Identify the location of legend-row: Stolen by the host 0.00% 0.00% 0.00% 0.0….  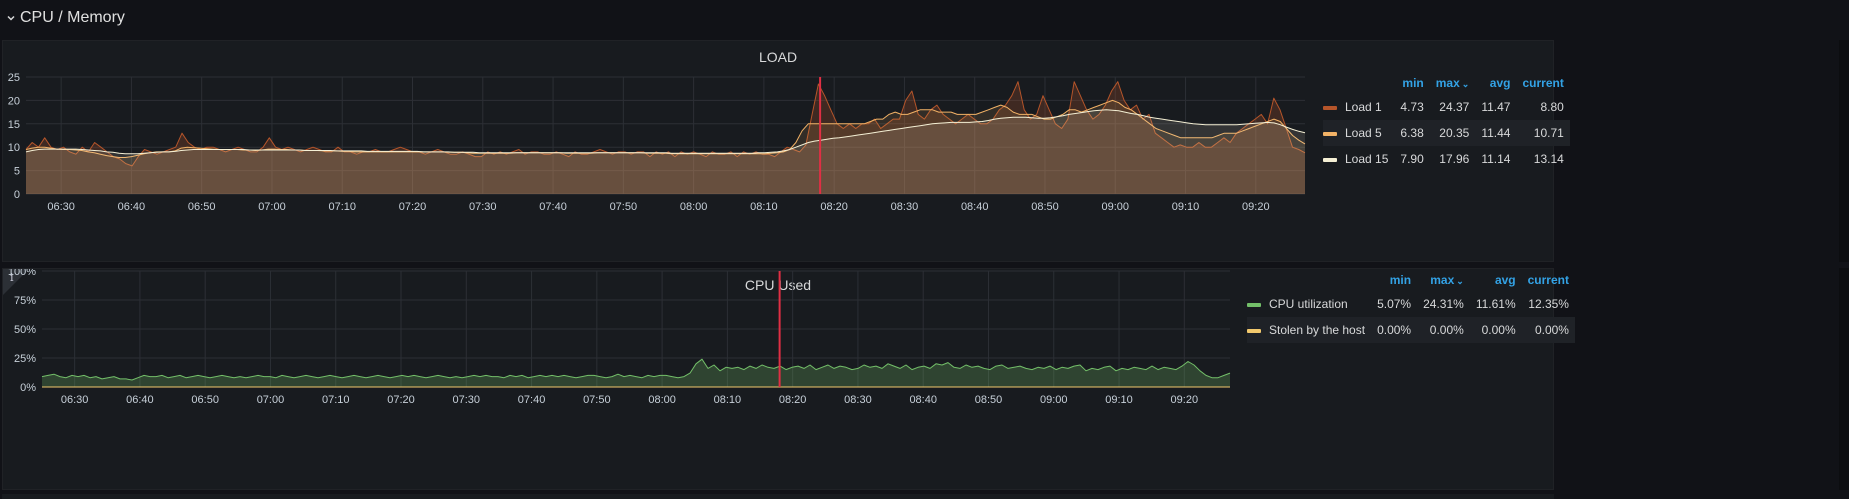
(1411, 330).